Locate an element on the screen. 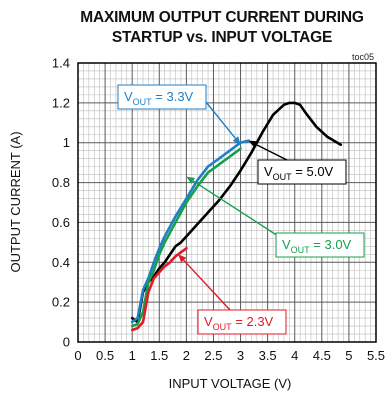 The image size is (385, 397). annotation-arrowhead-v50 is located at coordinates (253, 144).